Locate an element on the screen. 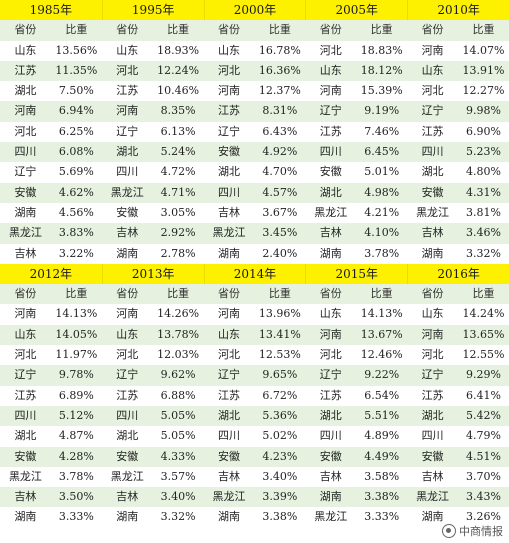  share-cell: 3.58% is located at coordinates (382, 477).